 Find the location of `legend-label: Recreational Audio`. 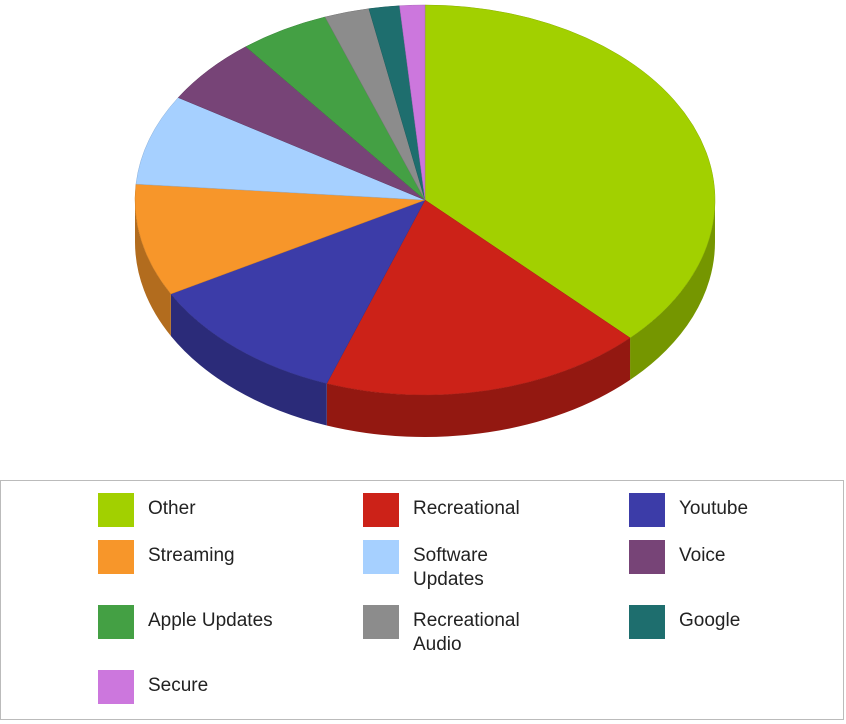

legend-label: Recreational Audio is located at coordinates (466, 632).